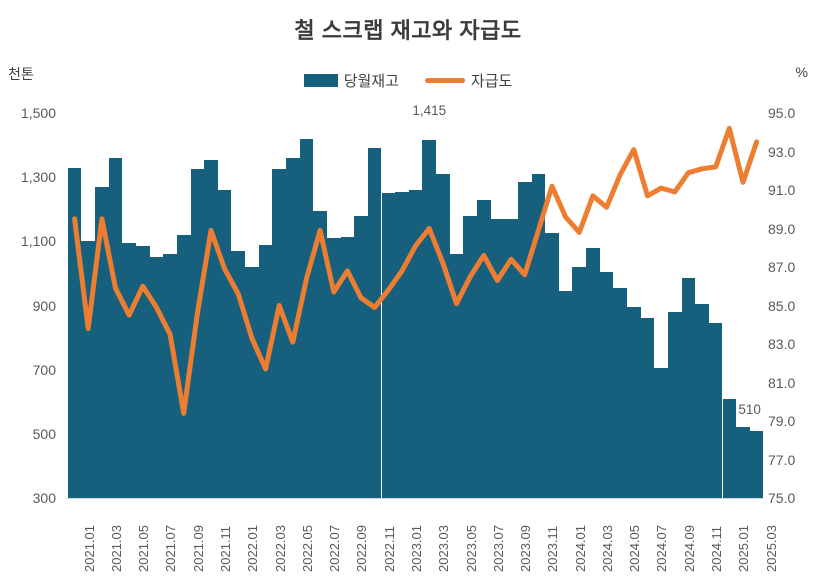 Image resolution: width=816 pixels, height=576 pixels. What do you see at coordinates (782, 305) in the screenshot?
I see `right-tick-label: 85.0` at bounding box center [782, 305].